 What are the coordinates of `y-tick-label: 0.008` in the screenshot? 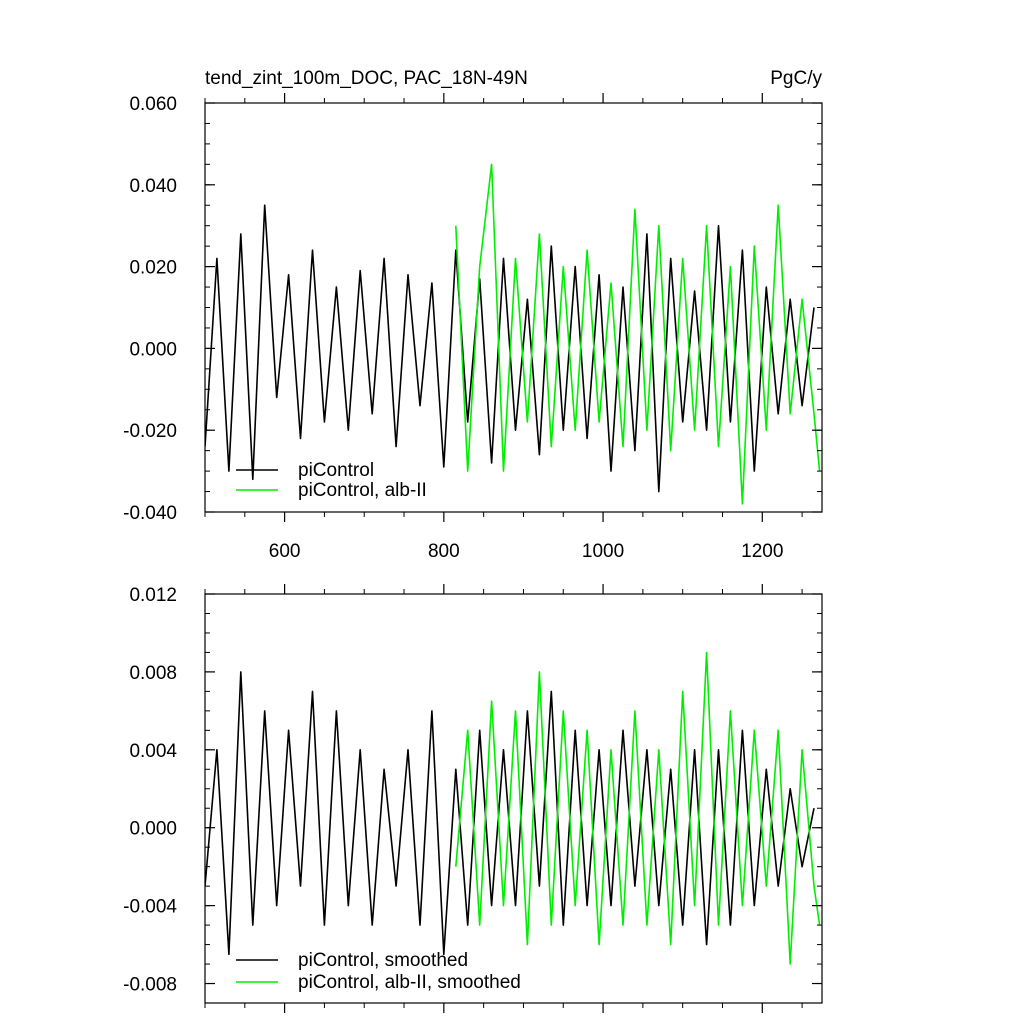 It's located at (153, 673).